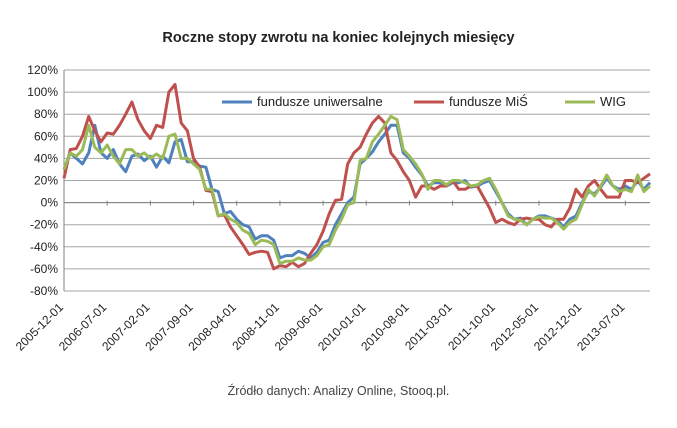 This screenshot has width=677, height=428. I want to click on legend-label-2: fundusze MiŚ, so click(488, 101).